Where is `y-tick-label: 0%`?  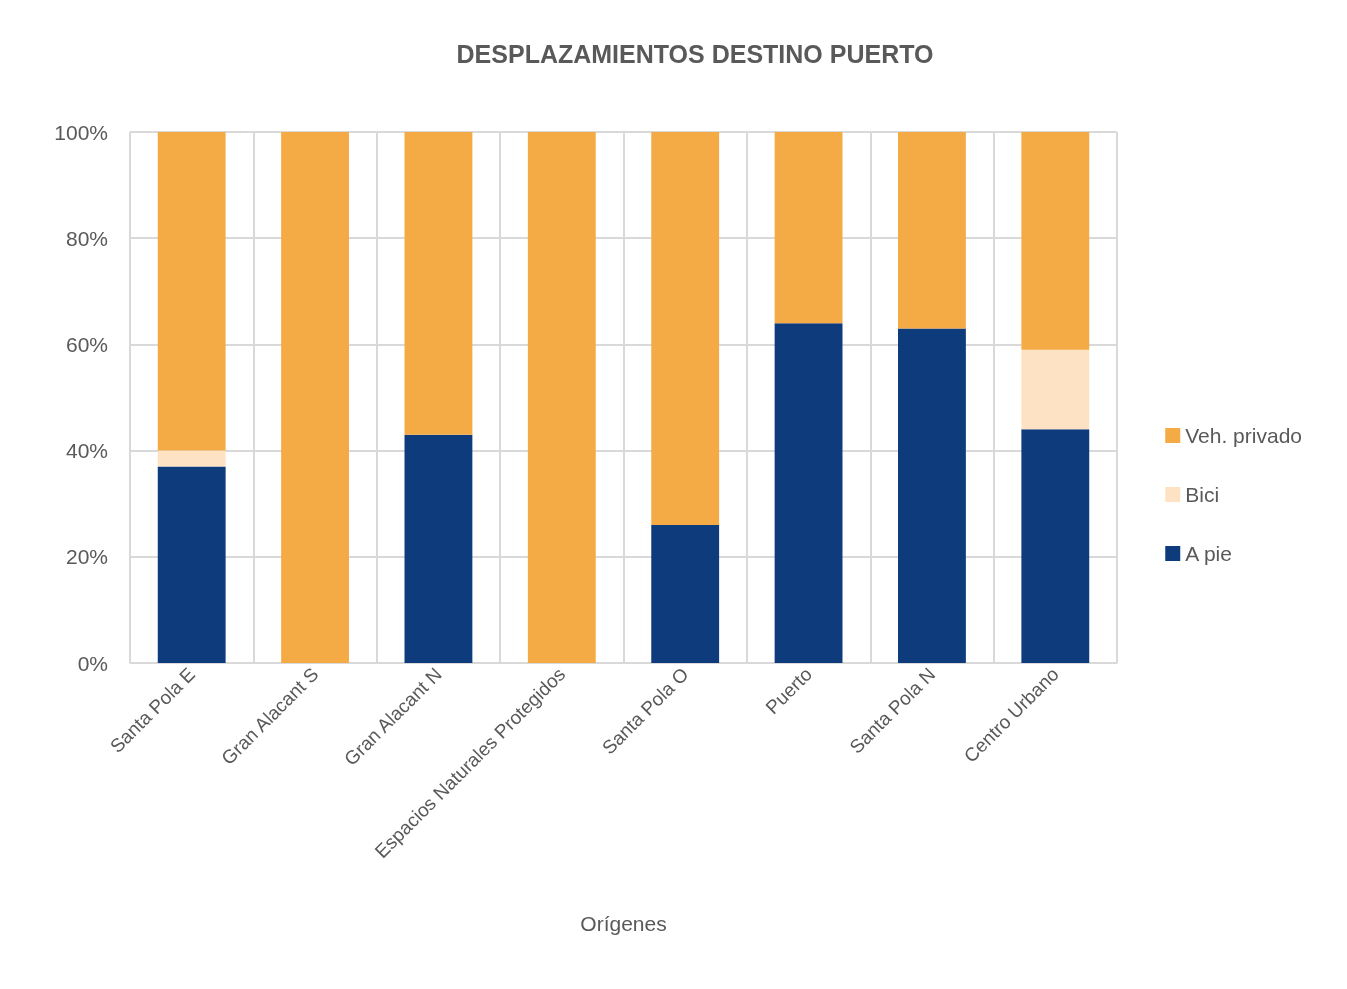 y-tick-label: 0% is located at coordinates (92, 663).